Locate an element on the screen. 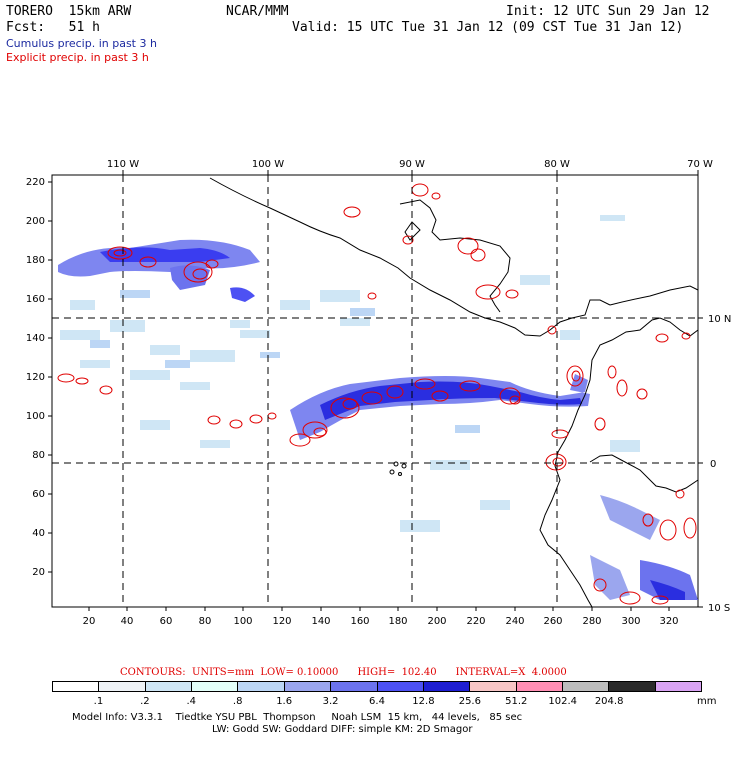 The width and height of the screenshot is (740, 770). x-label: 280 is located at coordinates (591, 621).